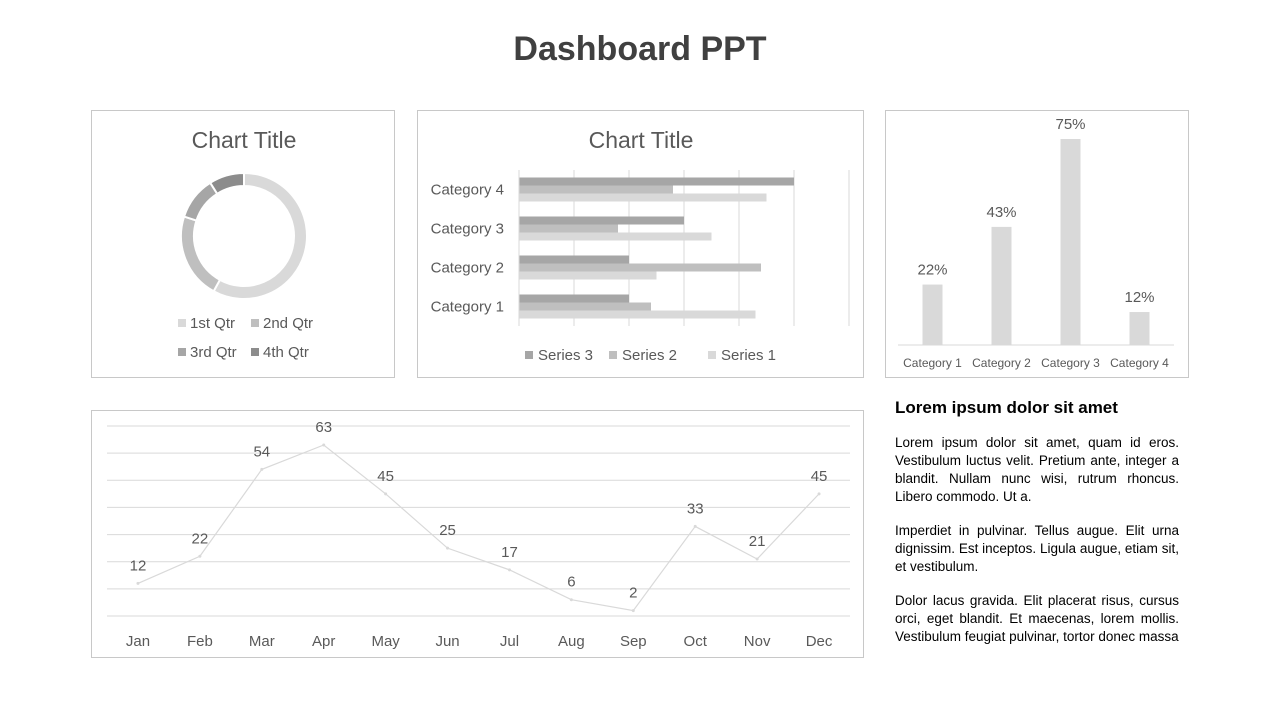  What do you see at coordinates (286, 352) in the screenshot?
I see `legend-label: 4th Qtr` at bounding box center [286, 352].